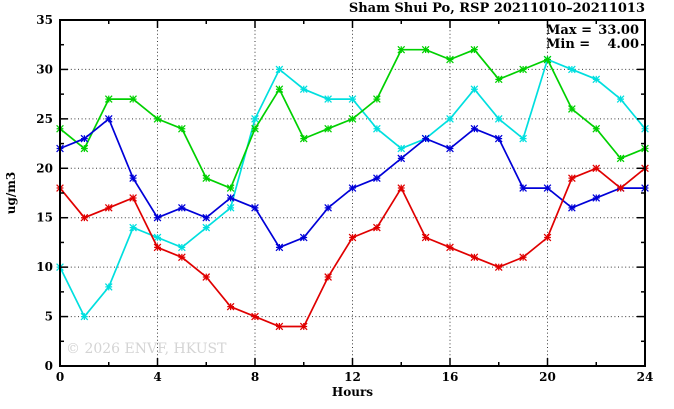 This screenshot has height=409, width=674. Describe the element at coordinates (157, 377) in the screenshot. I see `x-tick-label: 4` at that location.